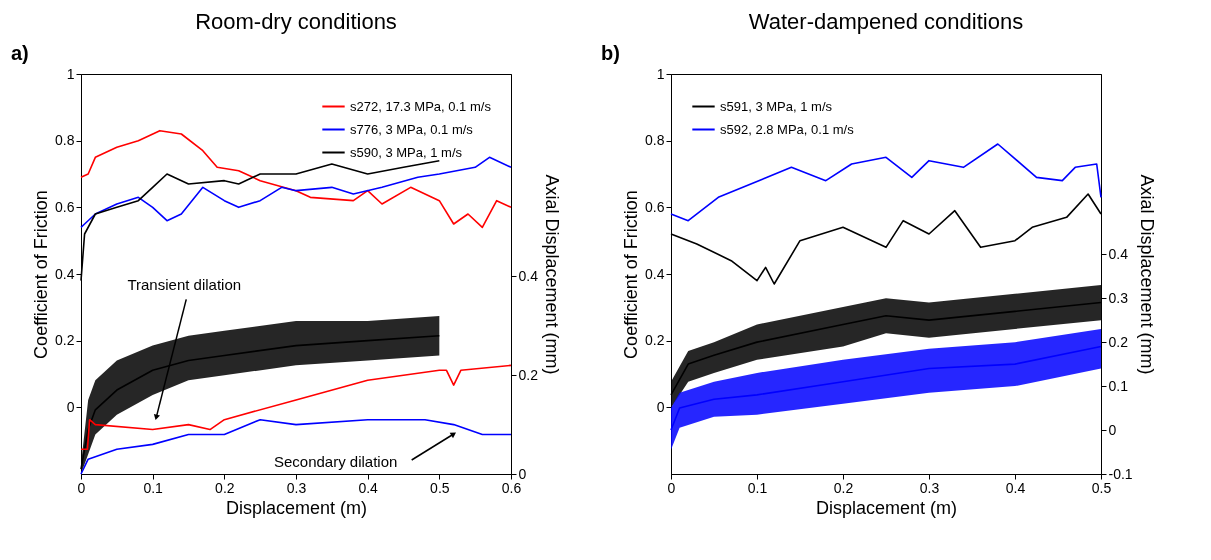 This screenshot has height=560, width=1211. I want to click on text: b), so click(610, 53).